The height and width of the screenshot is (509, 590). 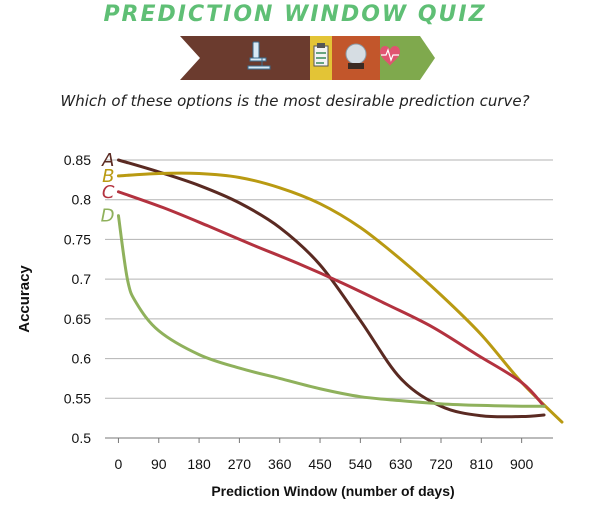 I want to click on y-tick-label: 0.8, so click(x=82, y=200).